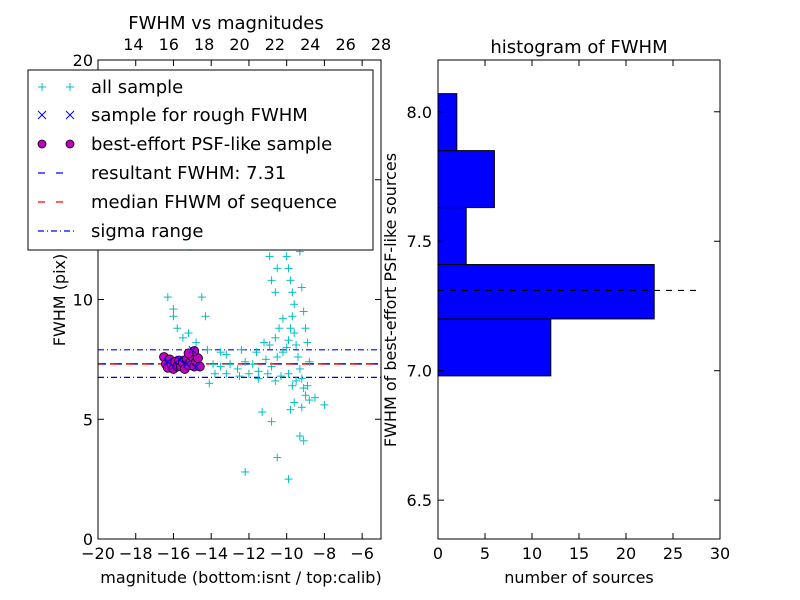 The image size is (800, 600). Describe the element at coordinates (257, 44) in the screenshot. I see `scatter-top-x-axis: 14 16 18 20 22 24 26 28` at that location.